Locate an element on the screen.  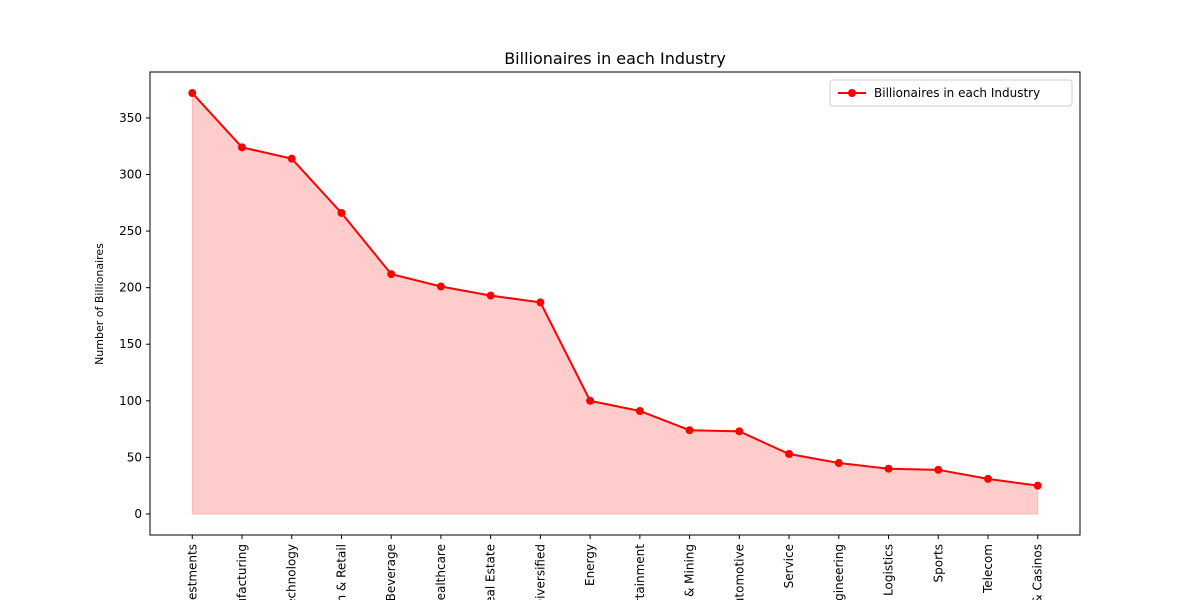
y-tick-label: 250 is located at coordinates (130, 231).